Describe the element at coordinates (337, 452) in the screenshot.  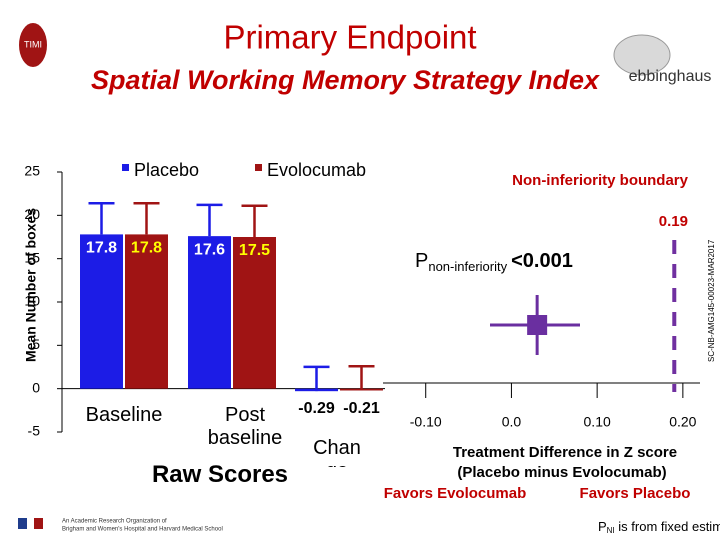
I see `x-tick-label: Change` at that location.